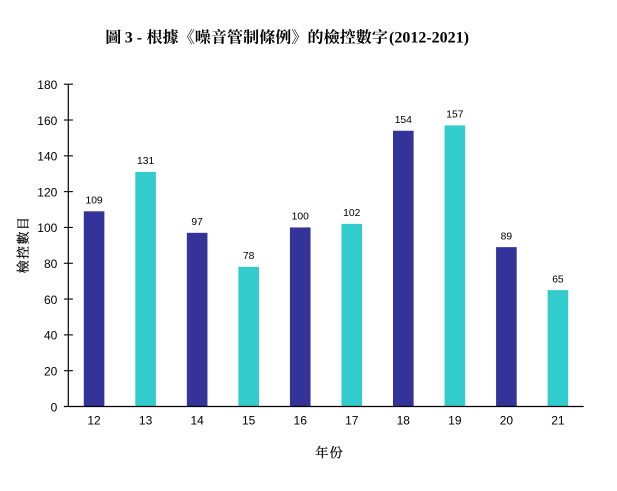 The width and height of the screenshot is (617, 491). Describe the element at coordinates (429, 38) in the screenshot. I see `svg-text: (2012-2021)` at that location.